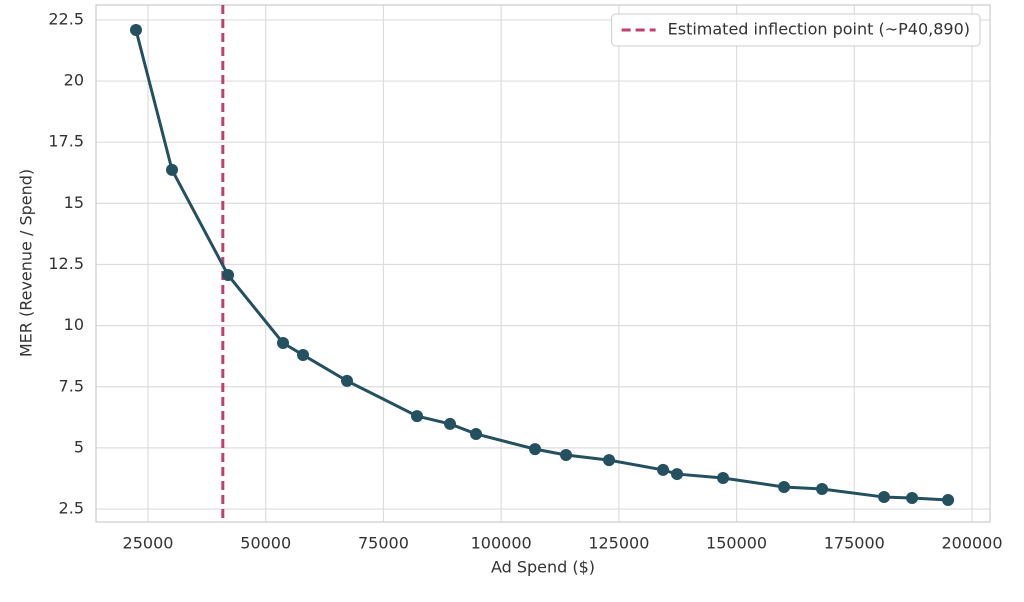  What do you see at coordinates (71, 385) in the screenshot?
I see `y-tick-label: 7.5` at bounding box center [71, 385].